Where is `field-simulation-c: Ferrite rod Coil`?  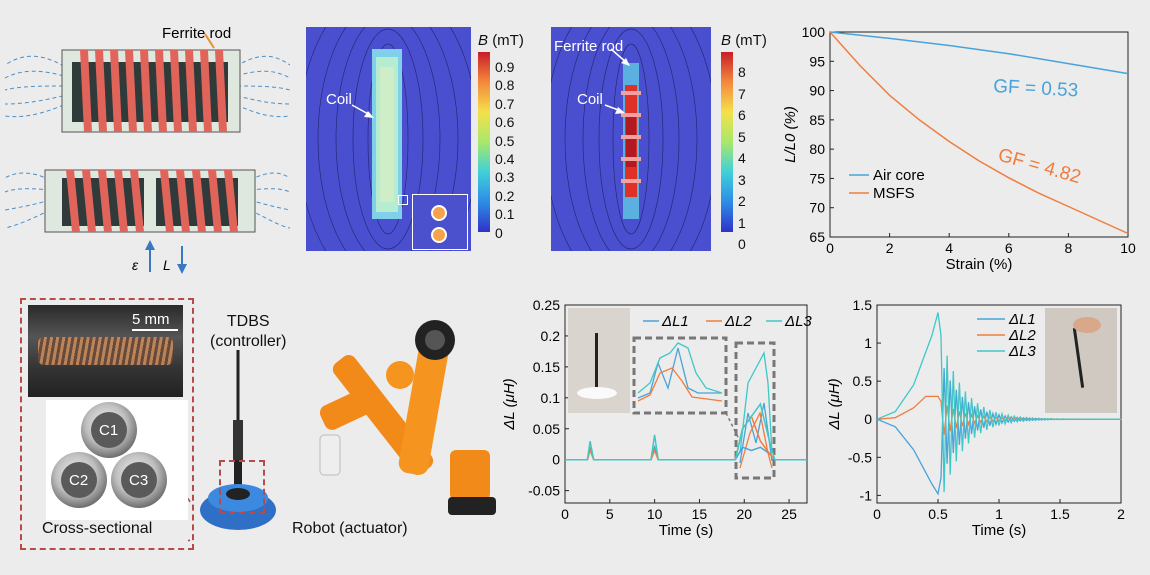
field-simulation-c: Ferrite rod Coil is located at coordinates (631, 139).